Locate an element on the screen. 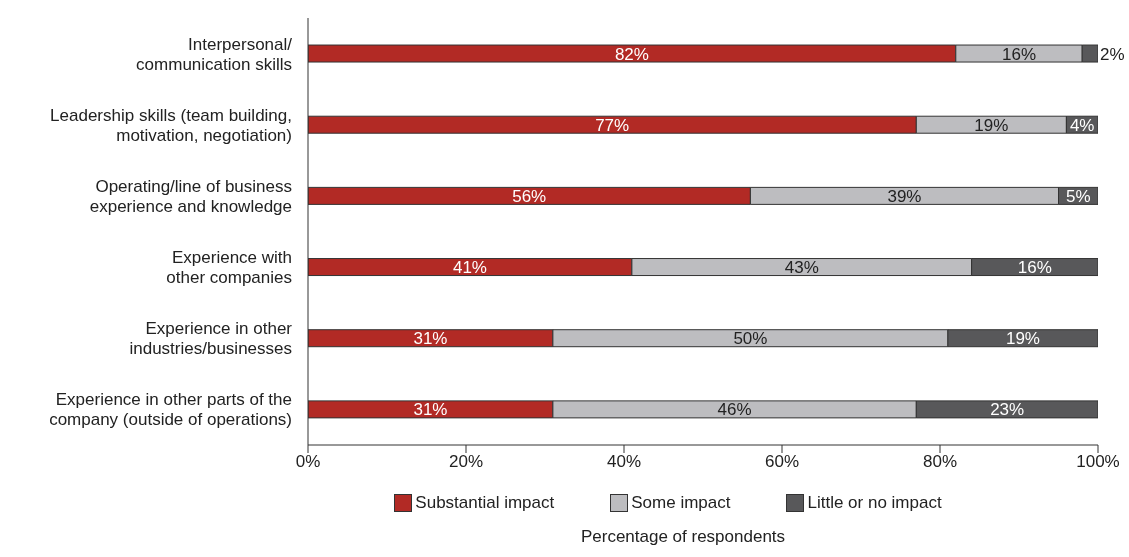 The image size is (1129, 557). x-tick-label: 20% is located at coordinates (466, 462).